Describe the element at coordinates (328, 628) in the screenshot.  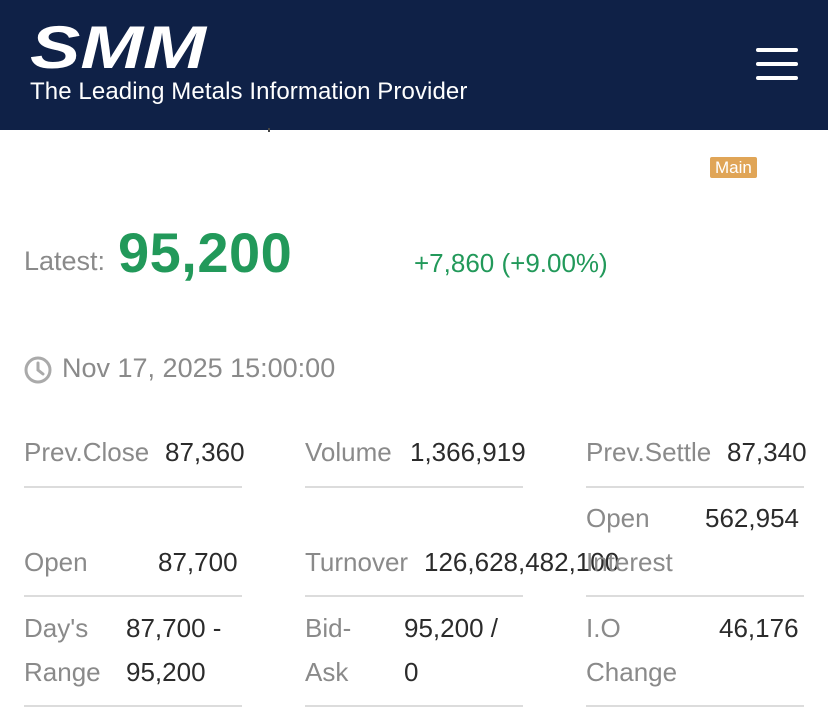
I see `bid-ask-label-line1: Bid-` at that location.